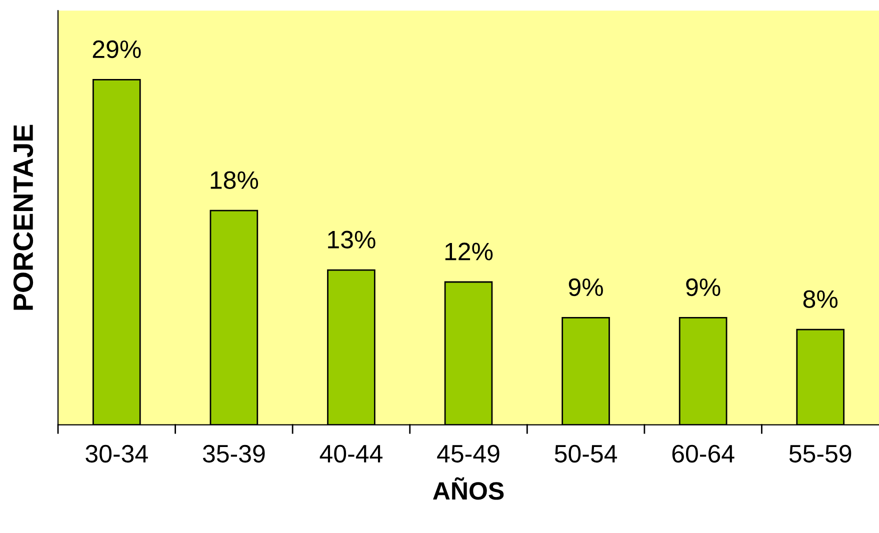 The image size is (879, 533). Describe the element at coordinates (820, 453) in the screenshot. I see `x-tick-label: 55-59` at that location.